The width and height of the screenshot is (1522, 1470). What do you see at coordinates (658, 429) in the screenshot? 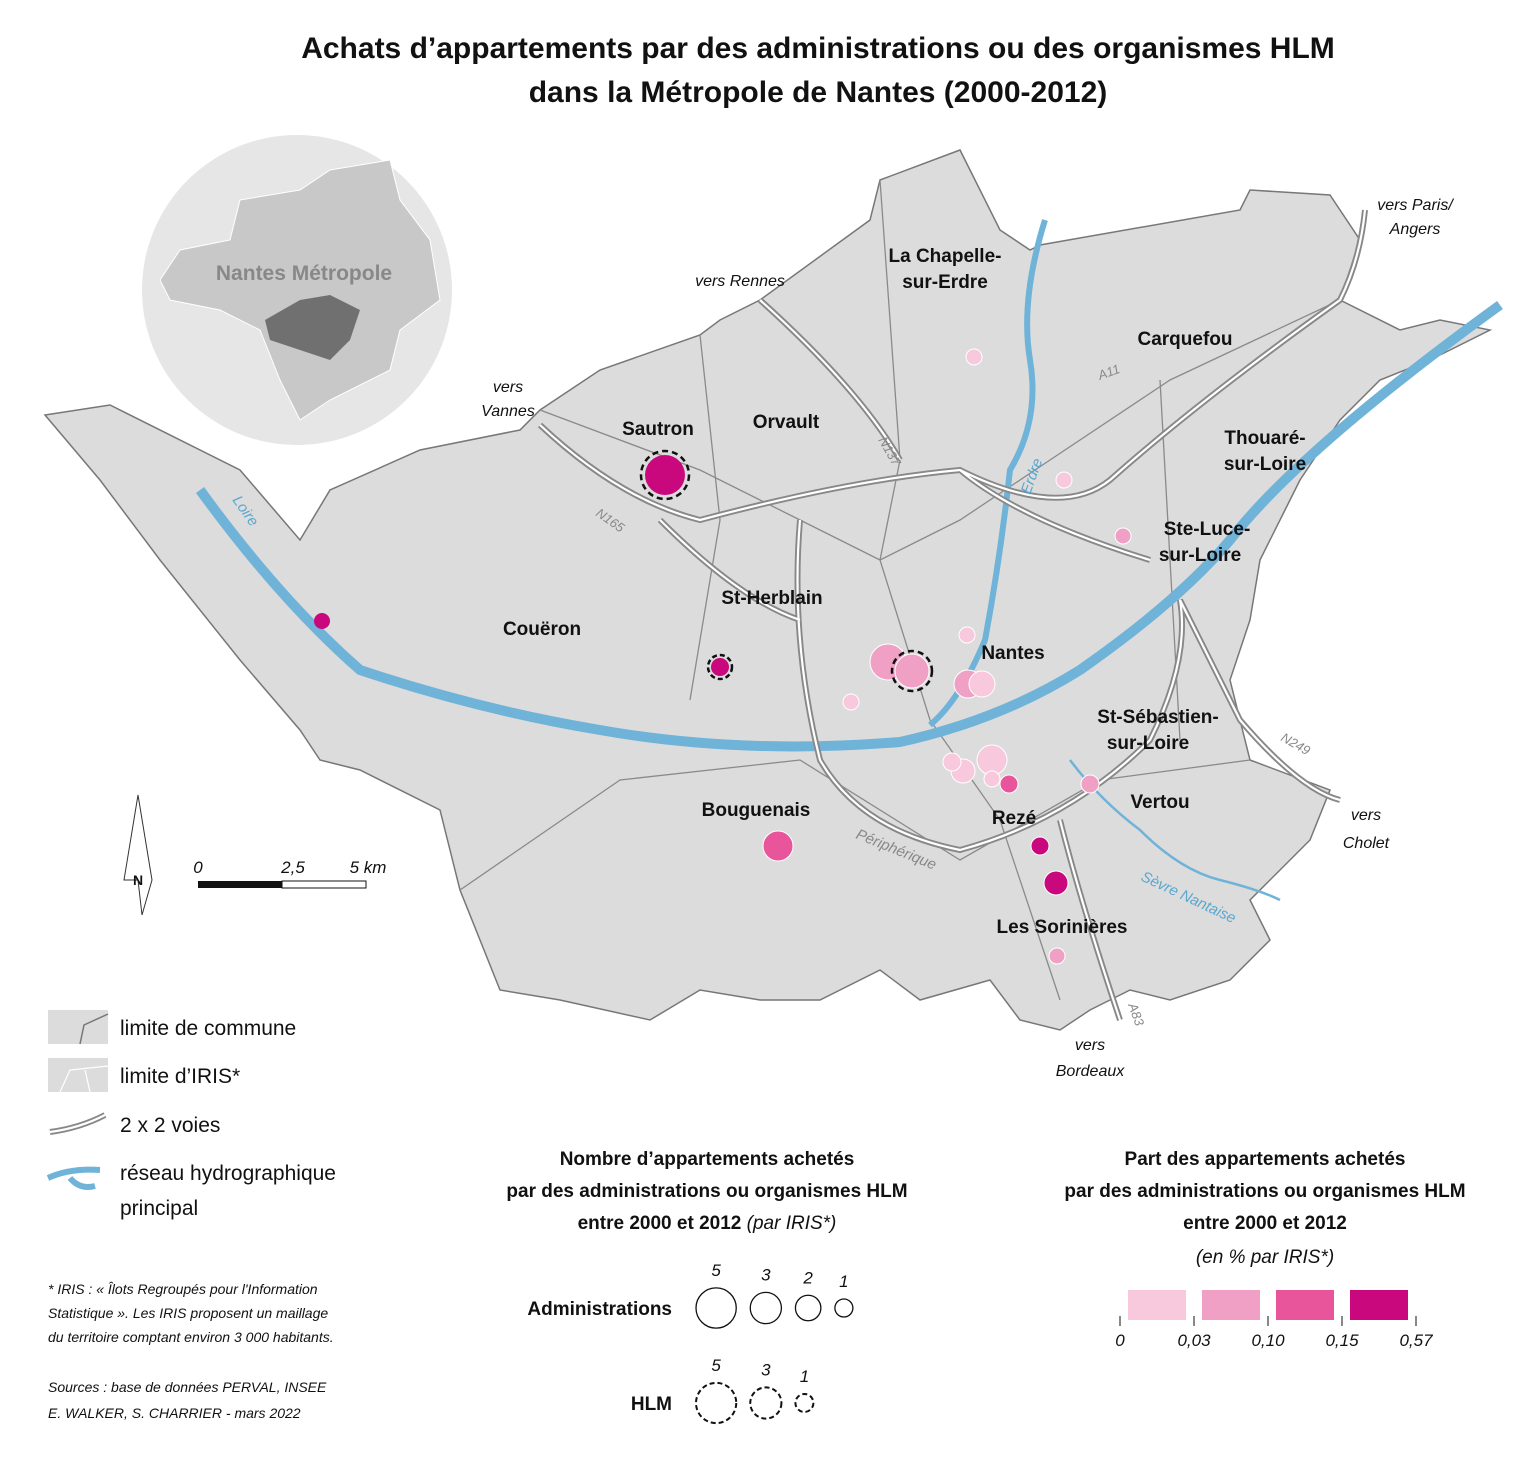
I see `commune-label: Sautron` at bounding box center [658, 429].